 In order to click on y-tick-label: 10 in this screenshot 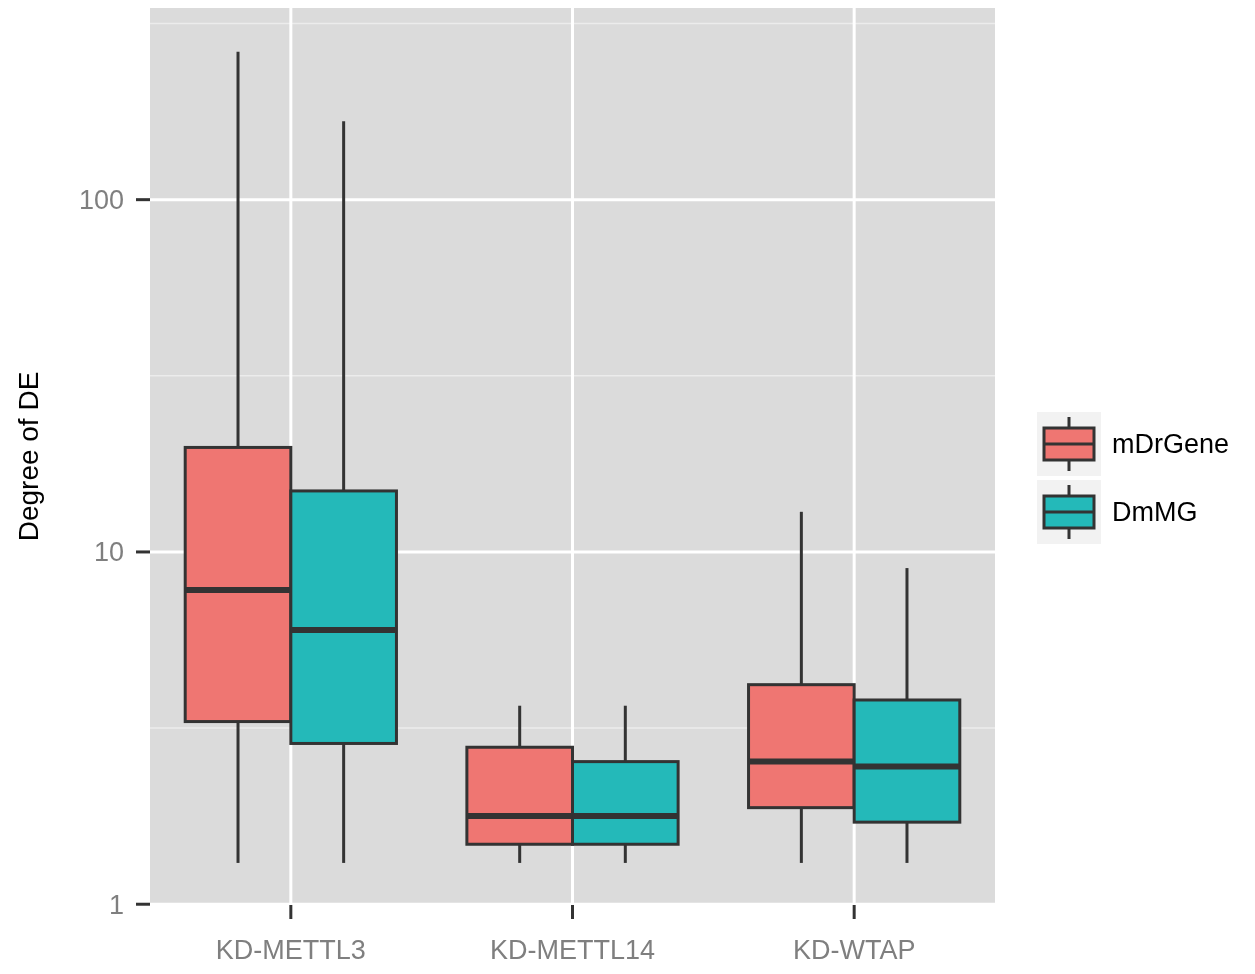, I will do `click(108, 552)`.